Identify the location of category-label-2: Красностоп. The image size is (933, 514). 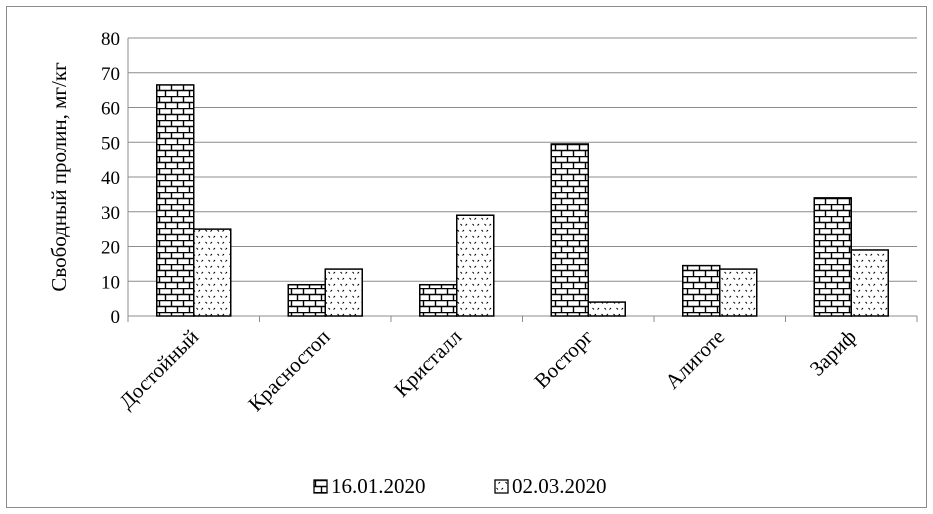
(288, 370).